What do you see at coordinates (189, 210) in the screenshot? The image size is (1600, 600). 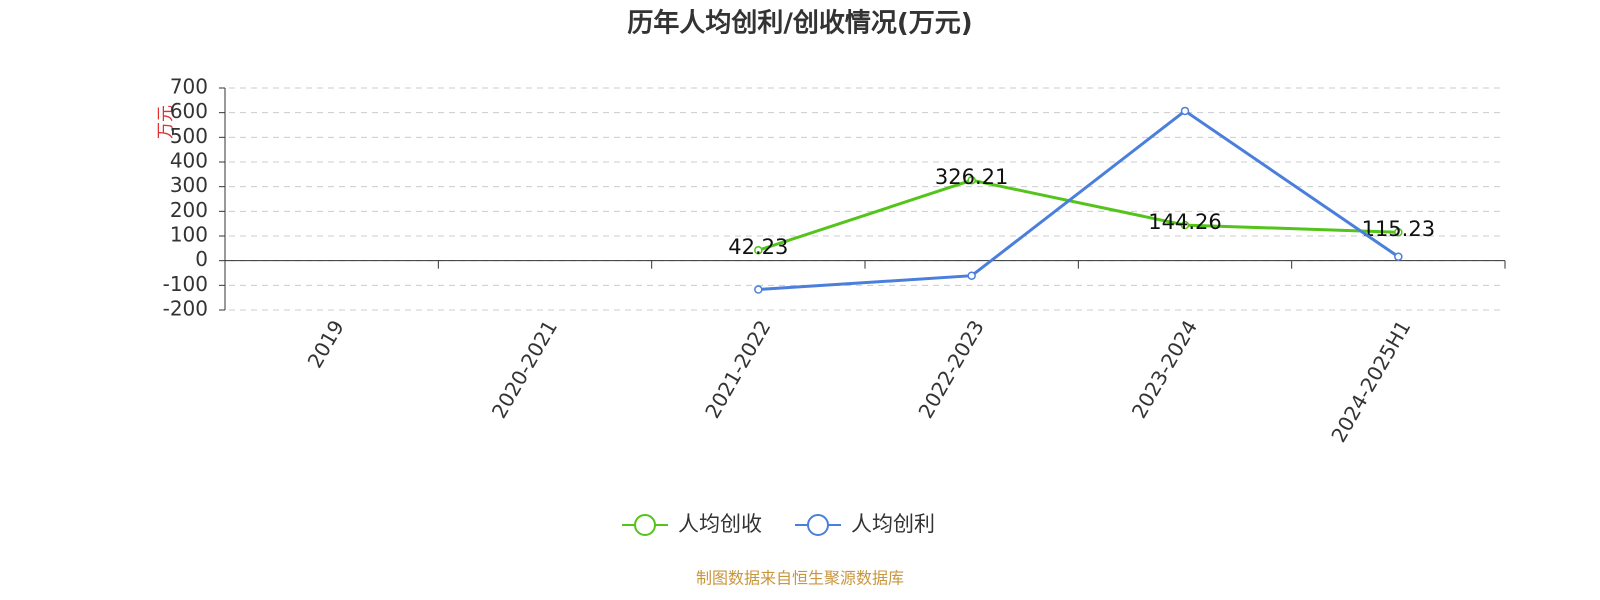 I see `y-tick-label: 200` at bounding box center [189, 210].